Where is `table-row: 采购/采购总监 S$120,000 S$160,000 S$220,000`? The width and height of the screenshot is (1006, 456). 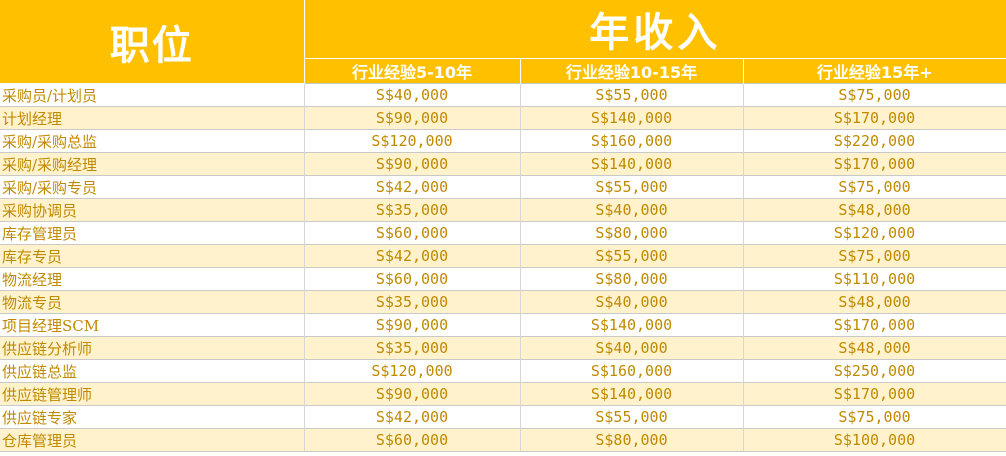 table-row: 采购/采购总监 S$120,000 S$160,000 S$220,000 is located at coordinates (503, 141).